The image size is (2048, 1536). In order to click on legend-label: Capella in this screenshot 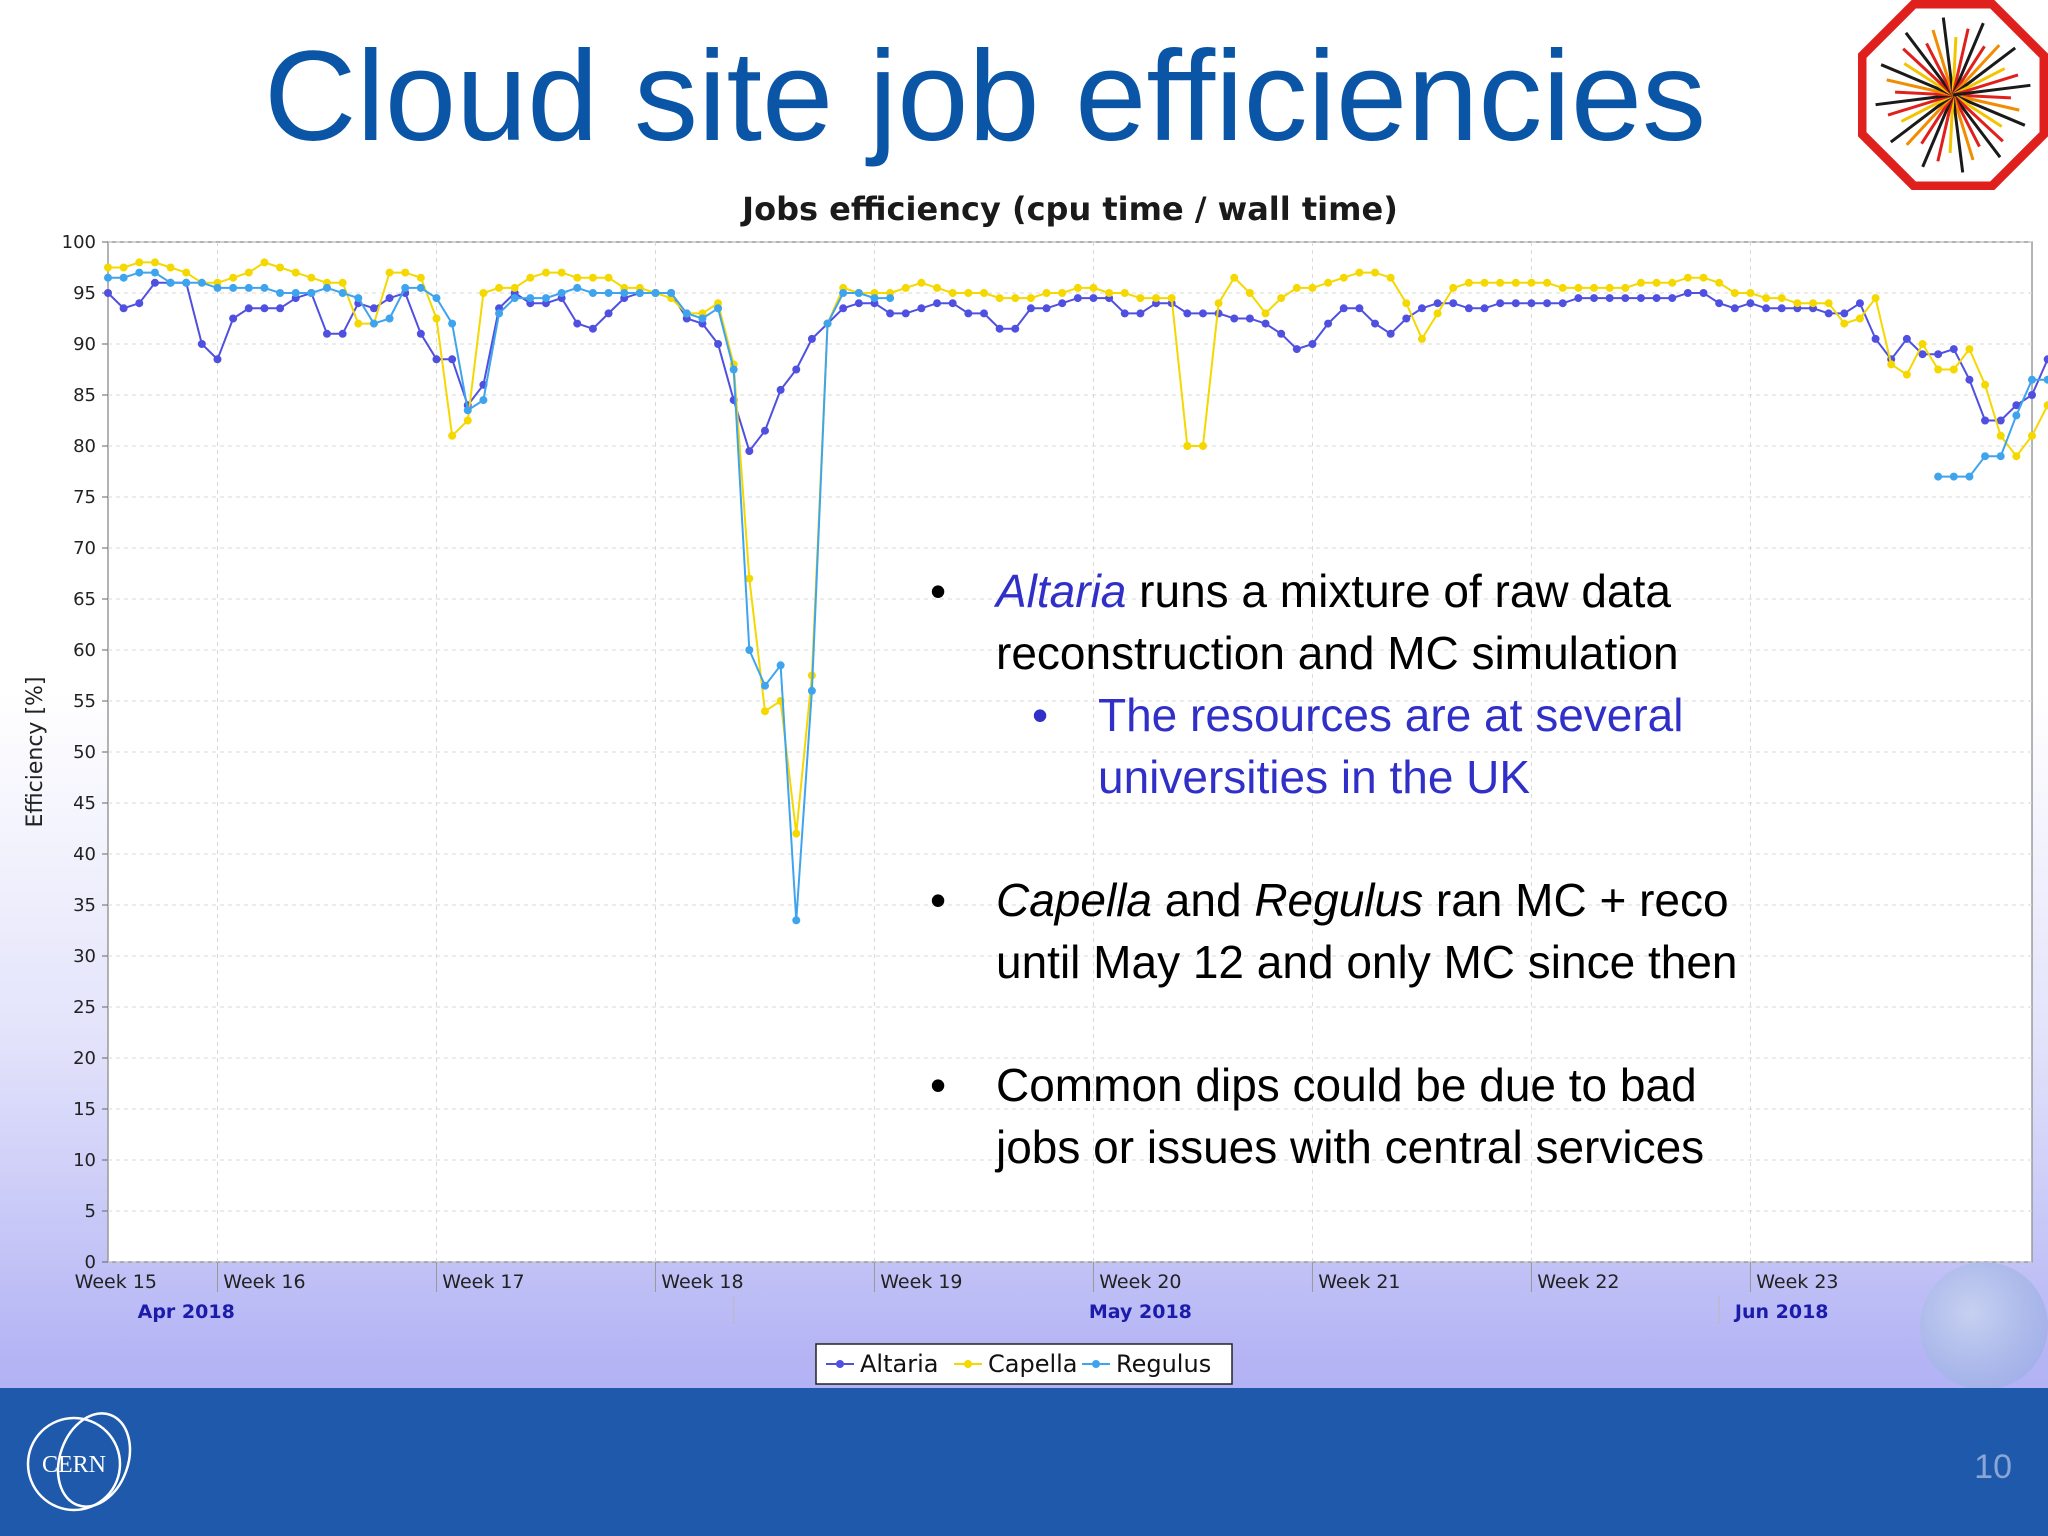, I will do `click(1033, 1364)`.